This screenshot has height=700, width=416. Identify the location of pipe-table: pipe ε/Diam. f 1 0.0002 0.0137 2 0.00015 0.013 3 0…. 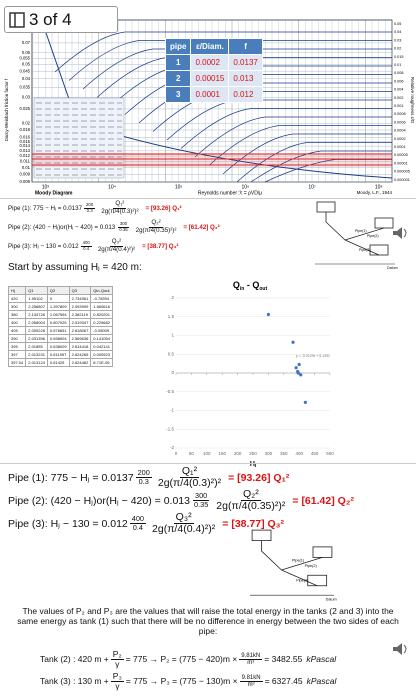
(213, 70).